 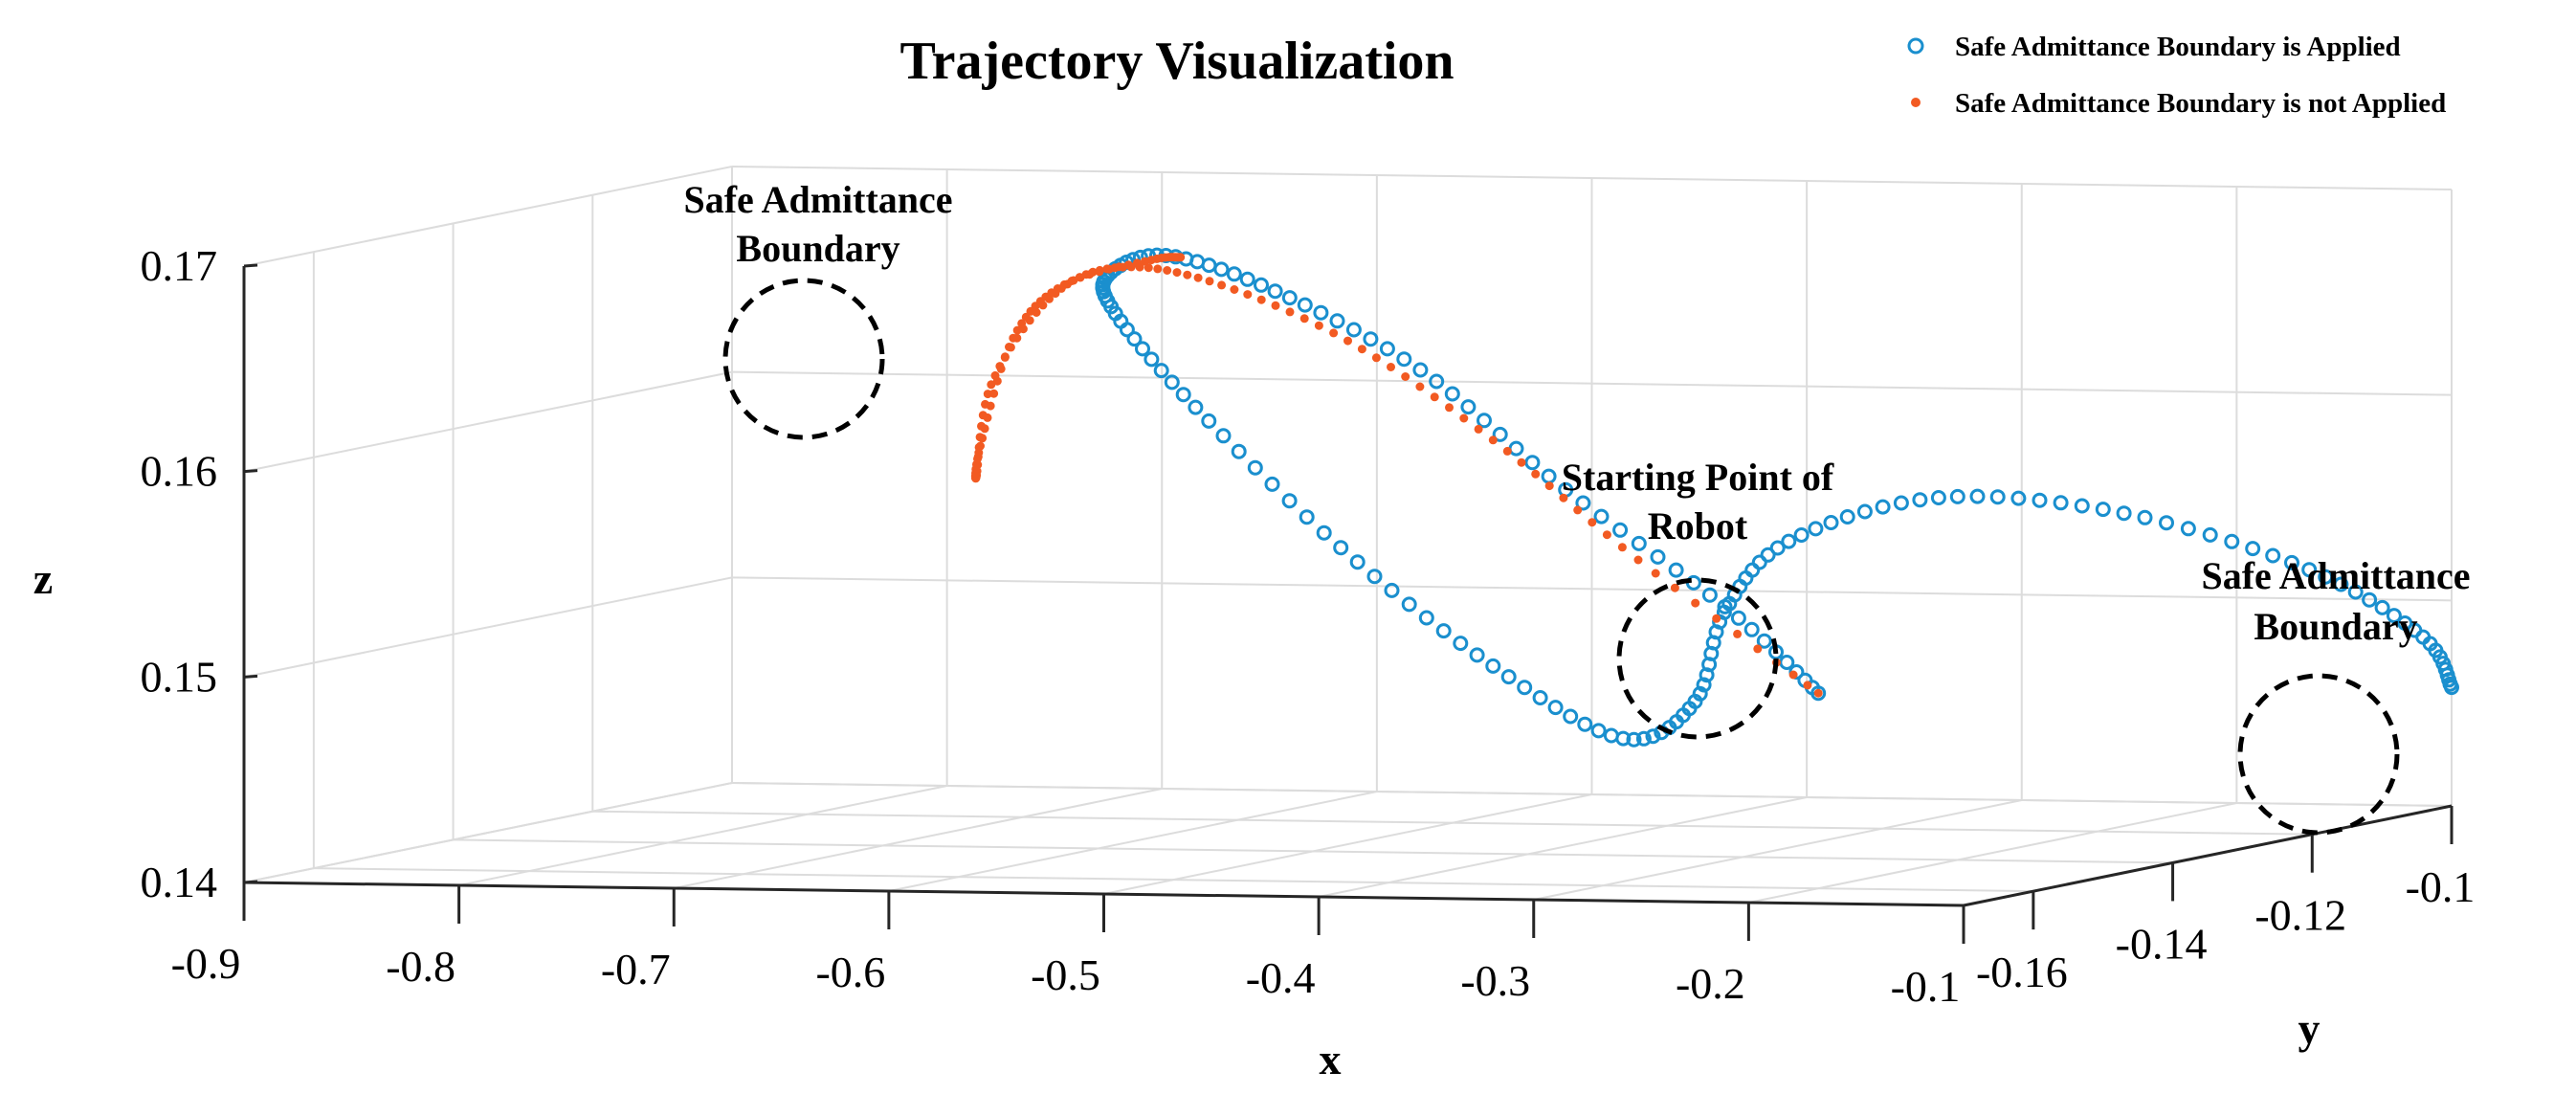 I want to click on x-tick-label: -0.4, so click(x=1281, y=977).